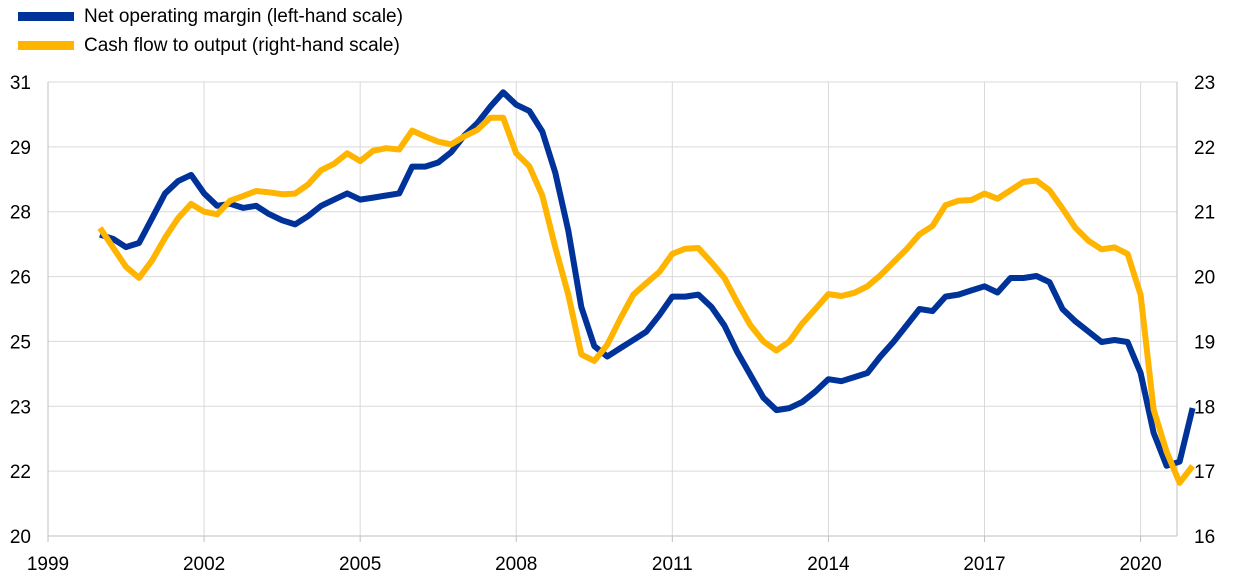 Image resolution: width=1240 pixels, height=579 pixels. Describe the element at coordinates (20, 537) in the screenshot. I see `y-left-tick-label: 20` at that location.